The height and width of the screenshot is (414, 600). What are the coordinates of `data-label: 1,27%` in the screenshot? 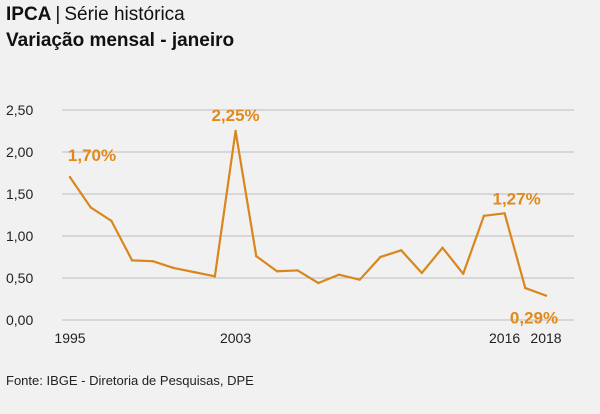 It's located at (517, 198).